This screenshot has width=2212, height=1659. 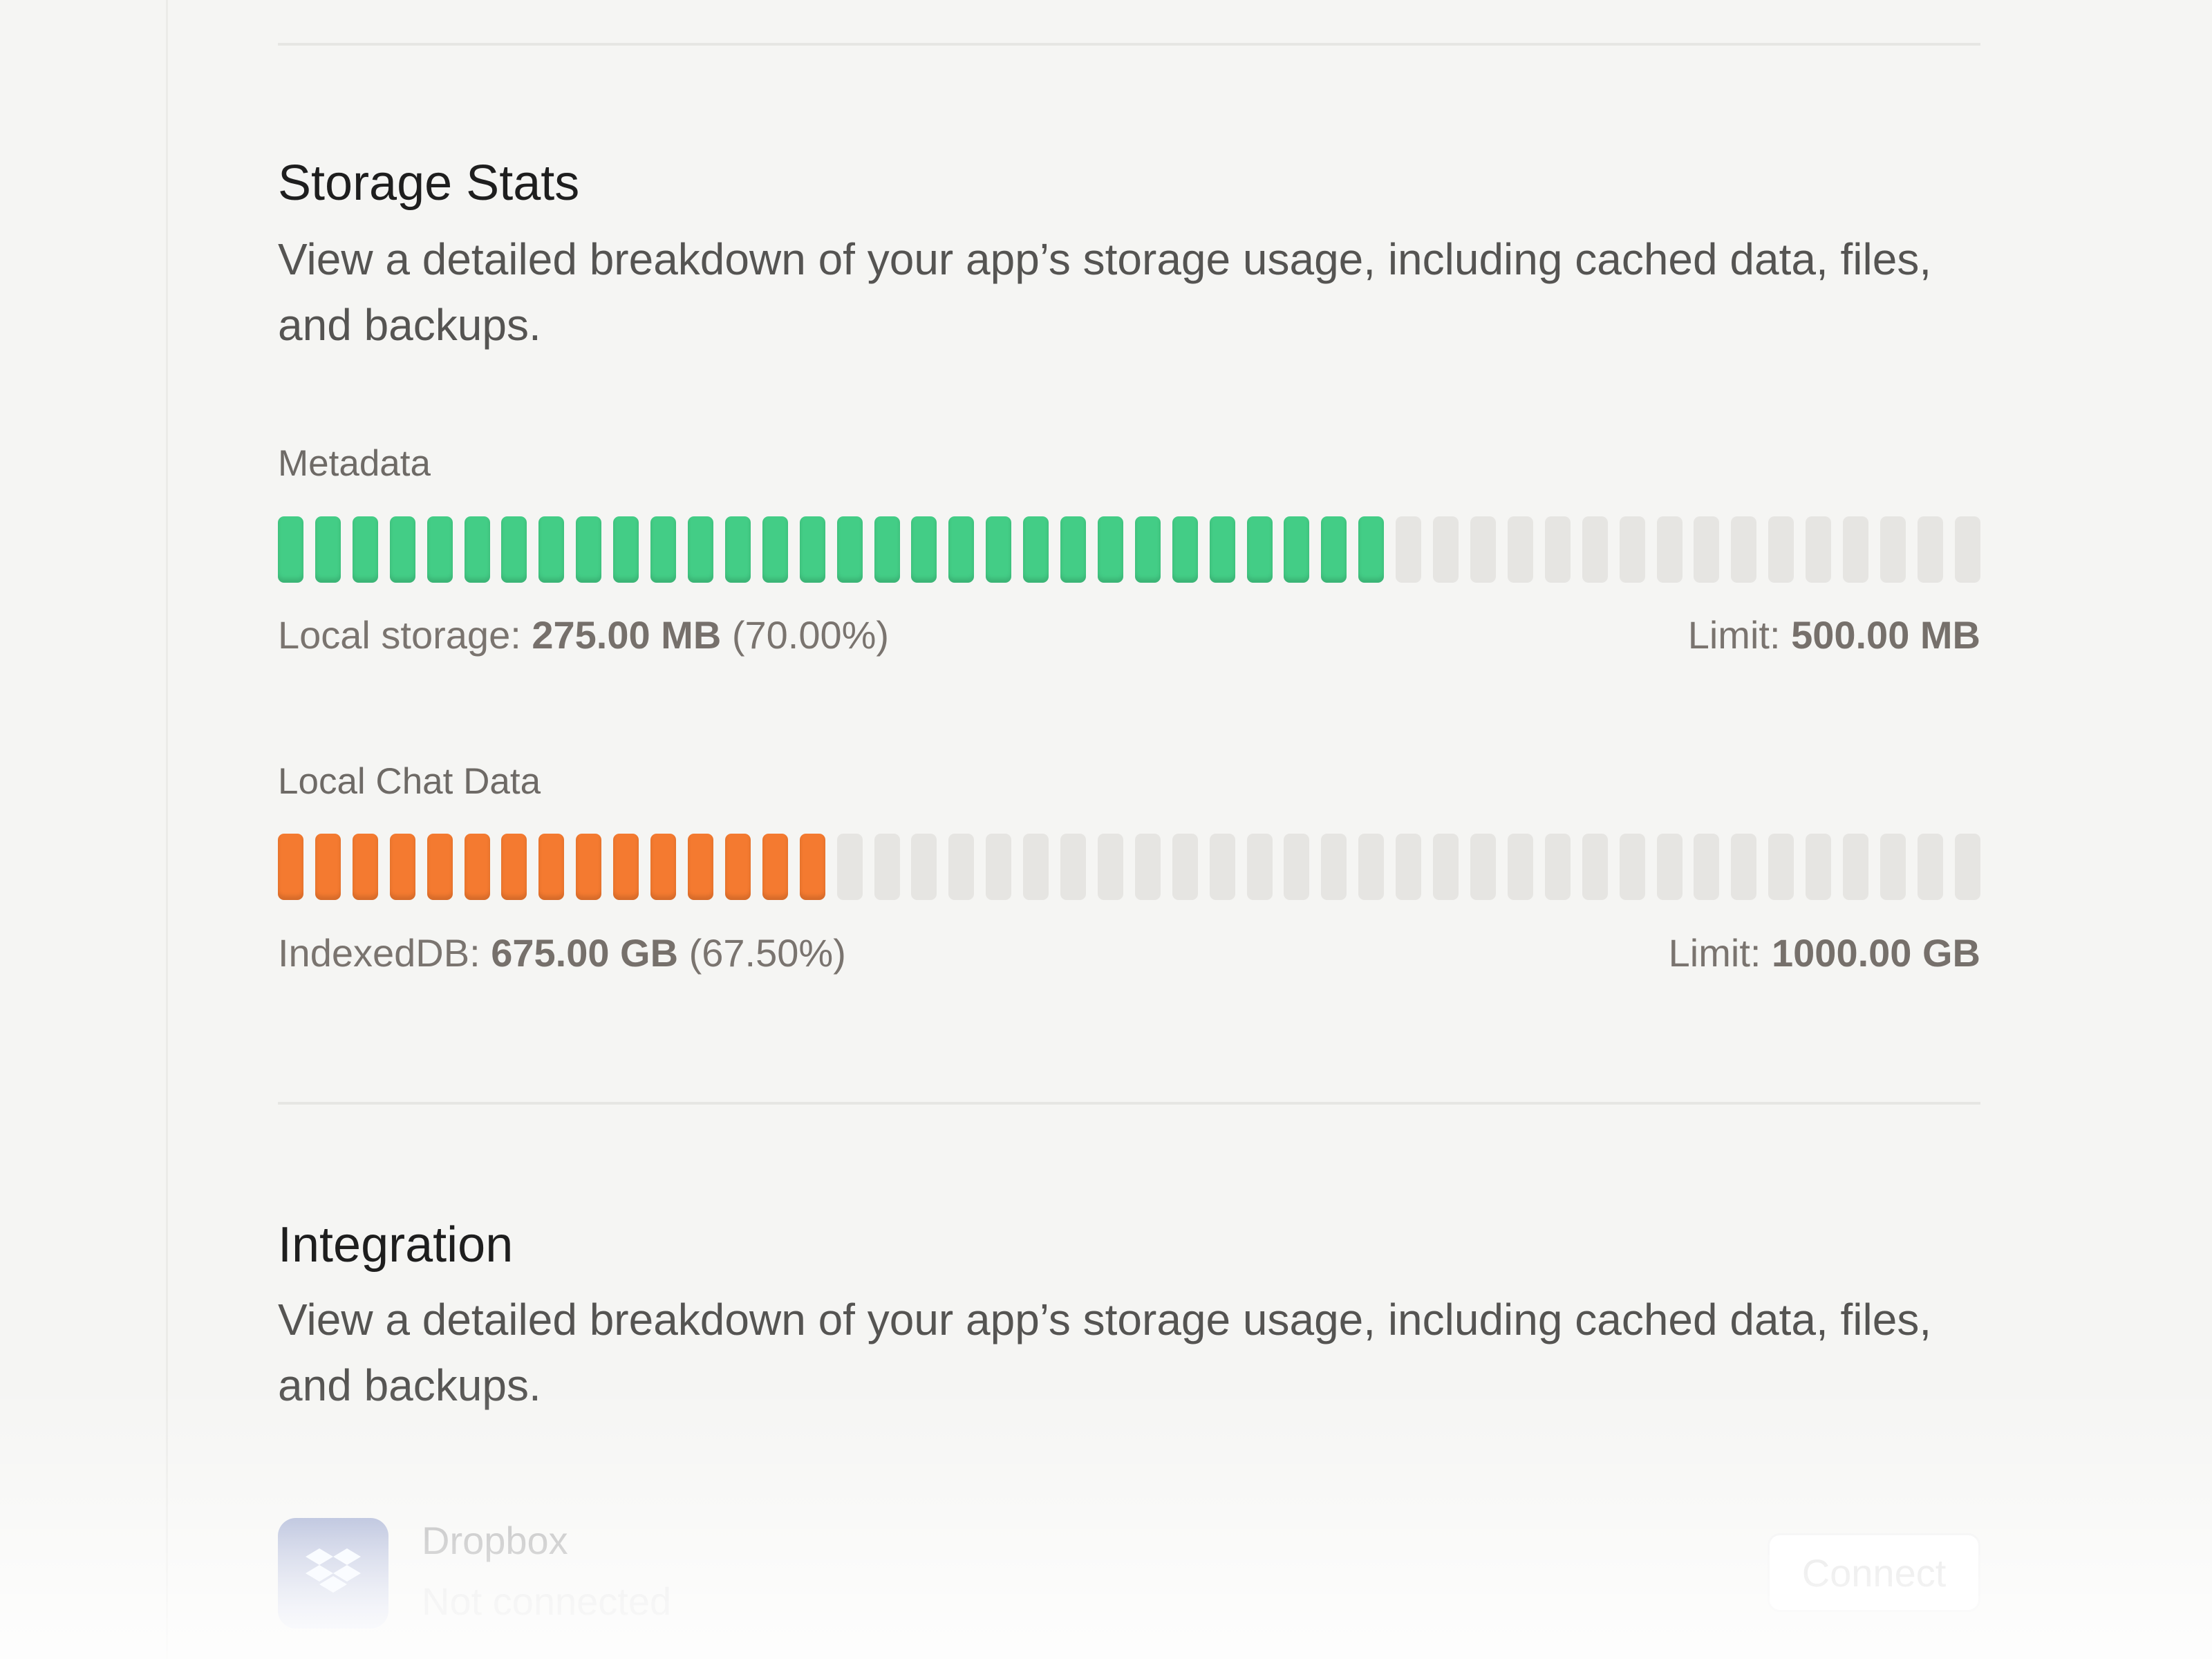 What do you see at coordinates (1129, 549) in the screenshot?
I see `metadata-meter` at bounding box center [1129, 549].